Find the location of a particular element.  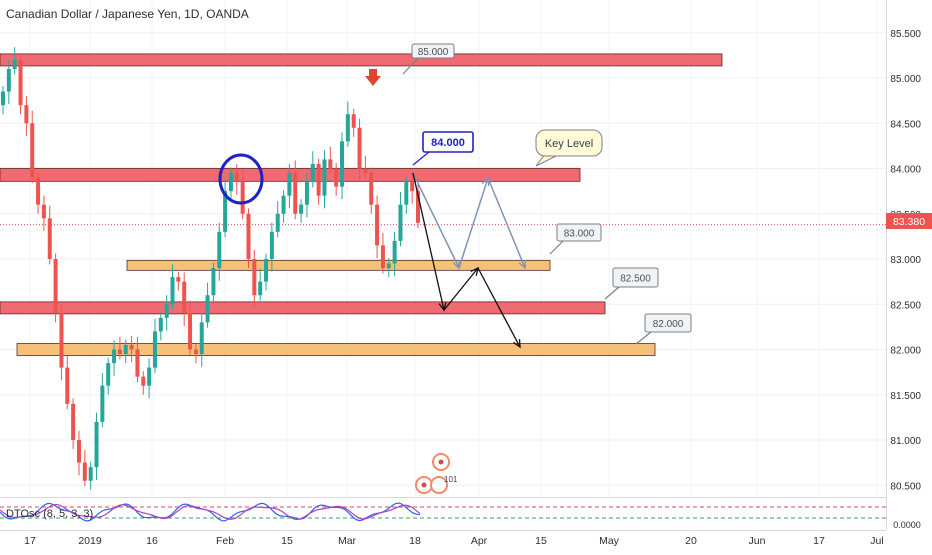

level-callout: 83.000 is located at coordinates (575, 239).